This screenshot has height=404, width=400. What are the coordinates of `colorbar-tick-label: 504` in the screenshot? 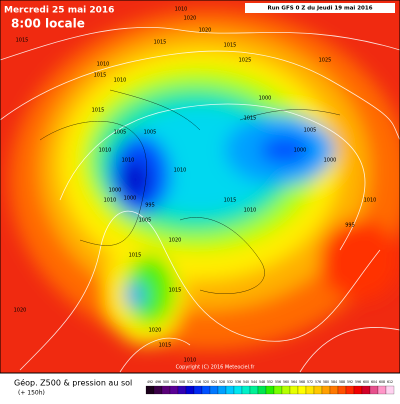 It's located at (174, 382).